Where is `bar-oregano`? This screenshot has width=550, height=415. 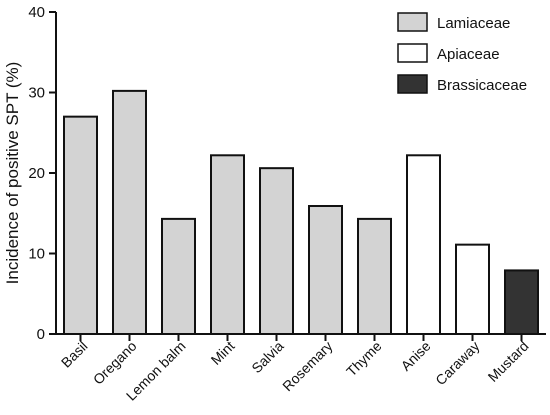 bar-oregano is located at coordinates (129, 212).